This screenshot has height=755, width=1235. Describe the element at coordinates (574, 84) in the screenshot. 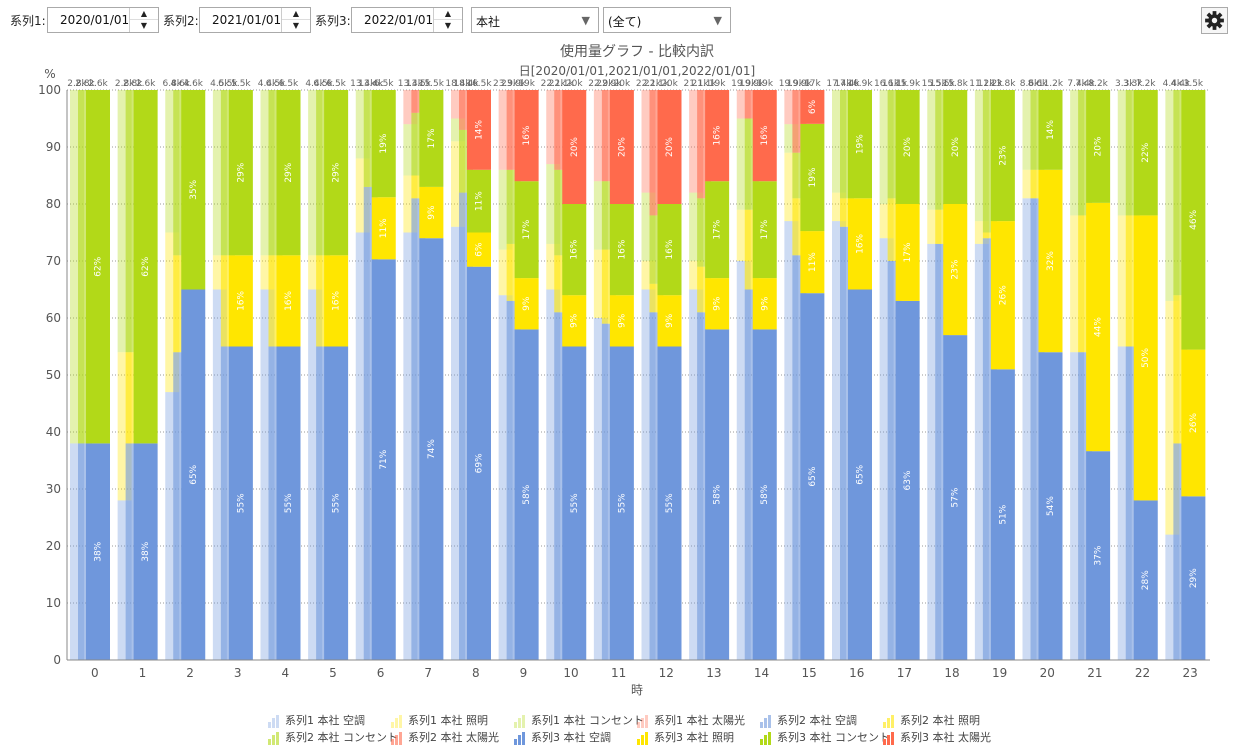

I see `total-label: 20k` at that location.